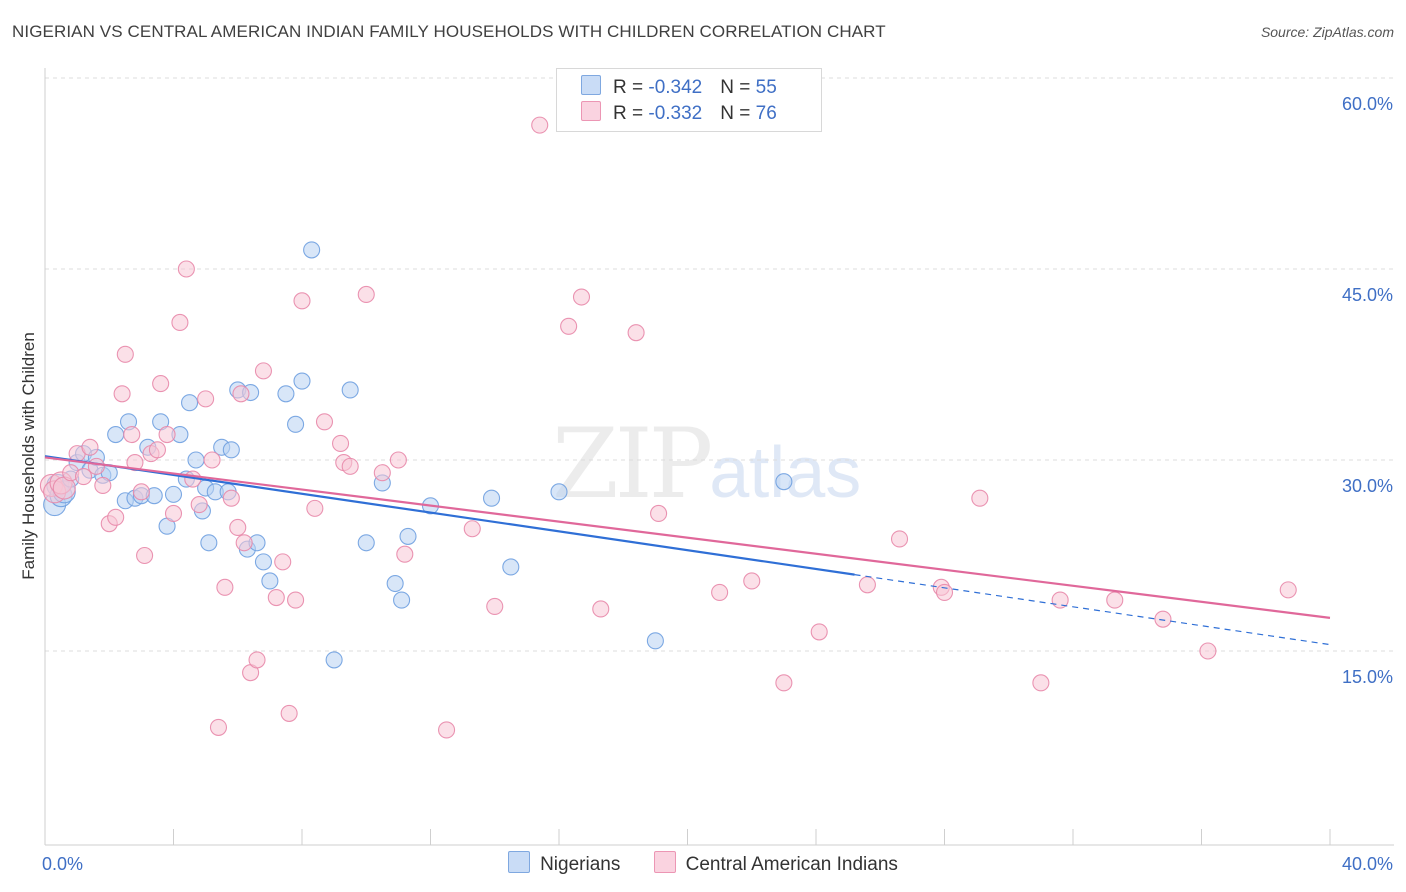 The width and height of the screenshot is (1406, 892). I want to click on legend-label-central-american-indians: Central American Indians, so click(791, 864).